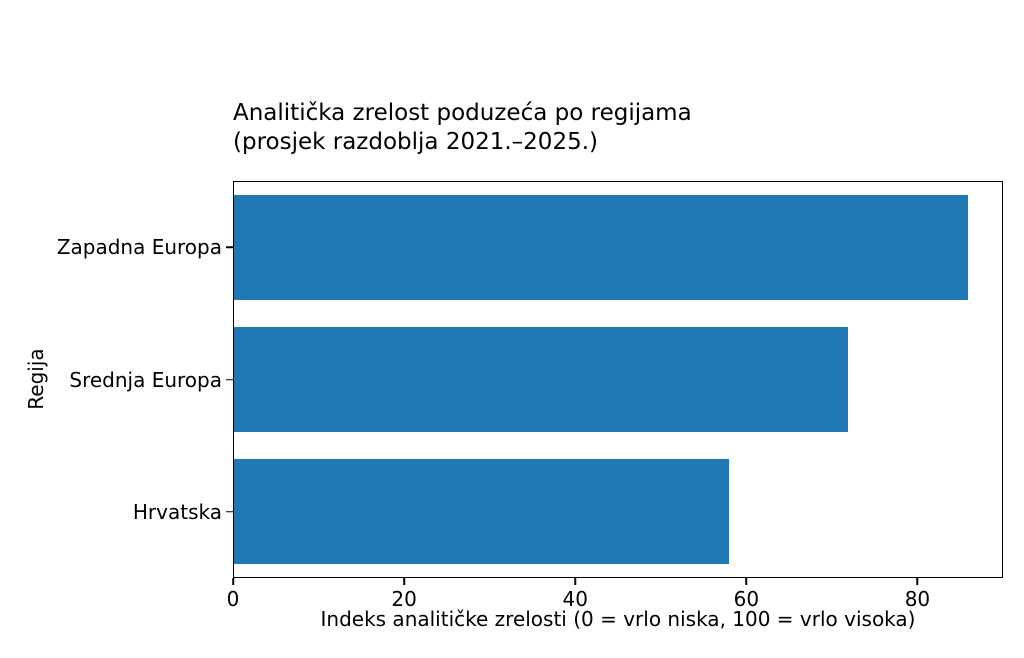  What do you see at coordinates (145, 379) in the screenshot?
I see `y-tick-label: Srednja Europa` at bounding box center [145, 379].